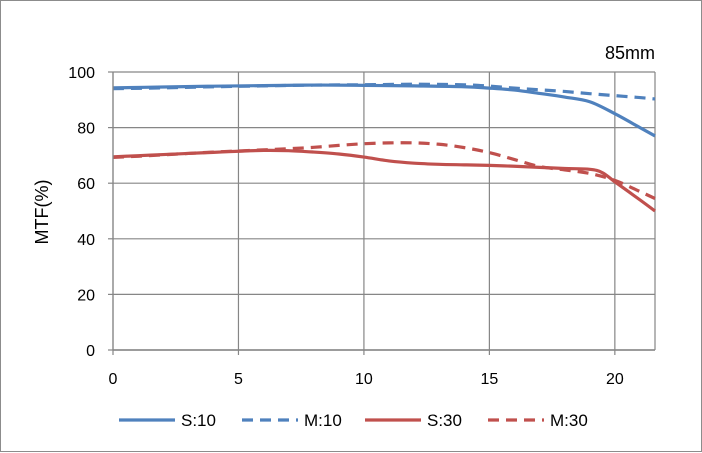  Describe the element at coordinates (42, 212) in the screenshot. I see `y-axis-label: MTF(%)` at that location.